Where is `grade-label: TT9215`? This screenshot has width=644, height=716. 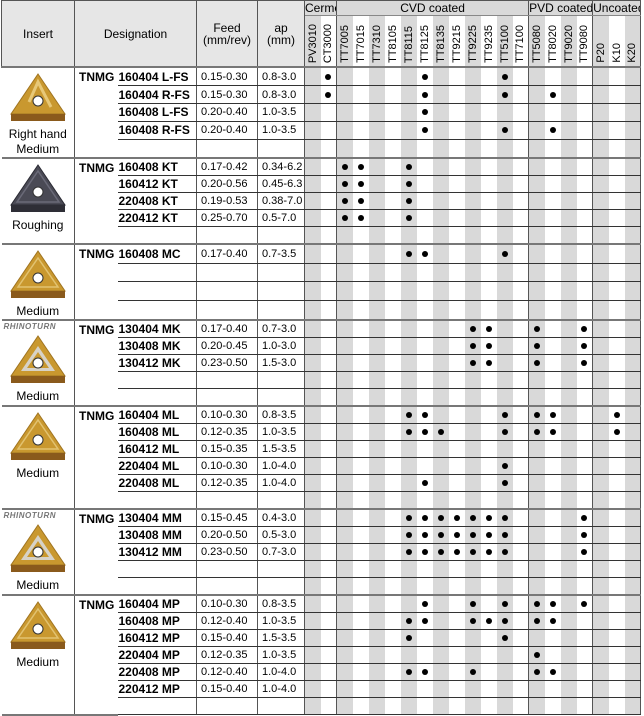 grade-label: TT9215 is located at coordinates (456, 44).